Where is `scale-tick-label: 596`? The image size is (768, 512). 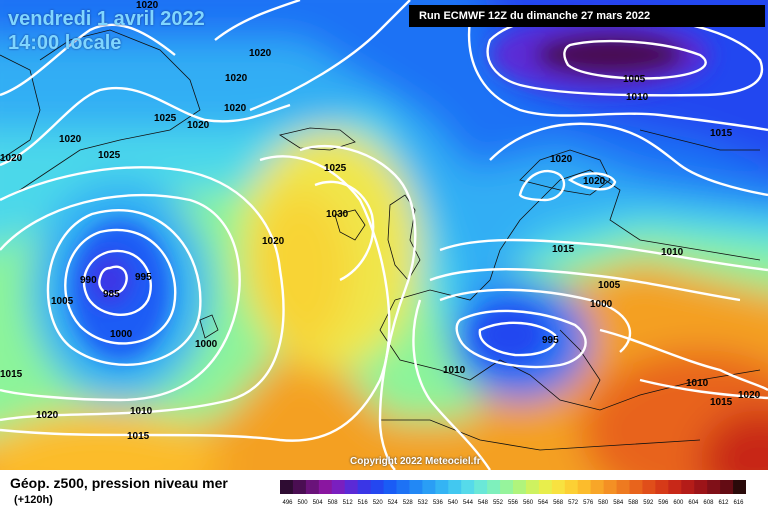
scale-tick-label: 596 is located at coordinates (663, 503).